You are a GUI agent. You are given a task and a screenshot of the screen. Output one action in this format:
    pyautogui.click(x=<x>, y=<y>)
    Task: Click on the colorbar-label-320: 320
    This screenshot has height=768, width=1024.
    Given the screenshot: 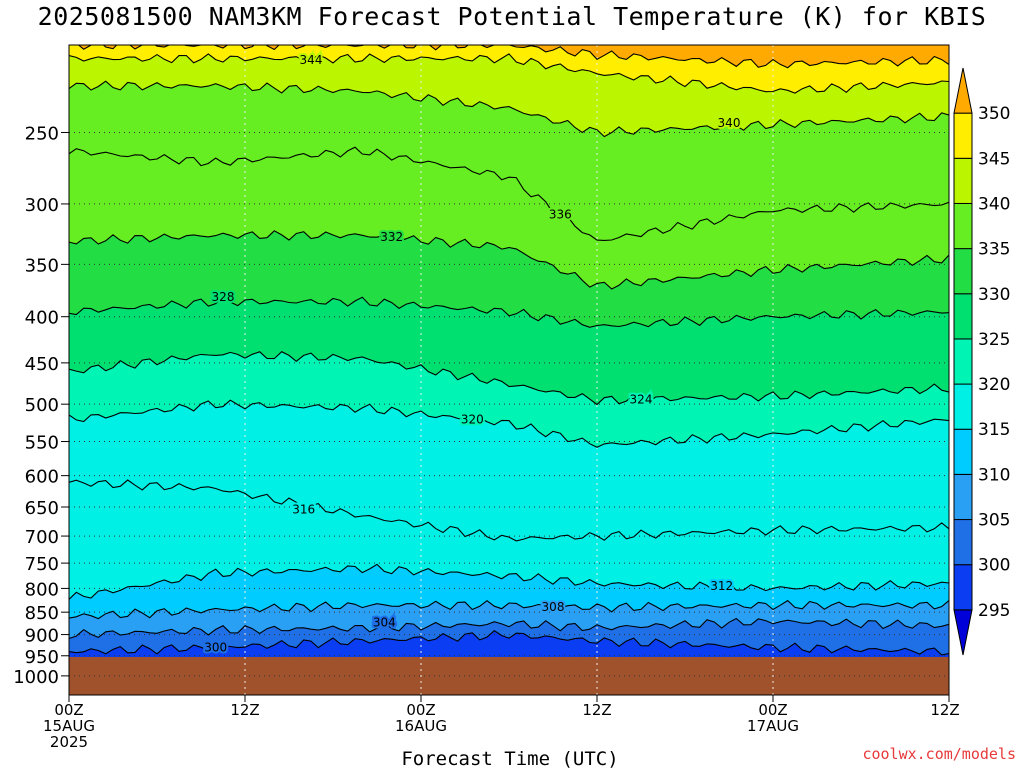 What is the action you would take?
    pyautogui.click(x=994, y=385)
    